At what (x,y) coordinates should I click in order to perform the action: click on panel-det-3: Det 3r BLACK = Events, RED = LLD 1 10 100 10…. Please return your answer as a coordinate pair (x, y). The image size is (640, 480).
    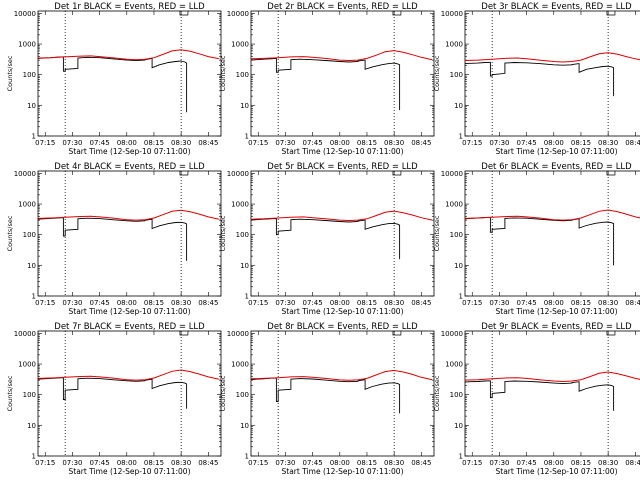
    Looking at the image, I should click on (536, 79).